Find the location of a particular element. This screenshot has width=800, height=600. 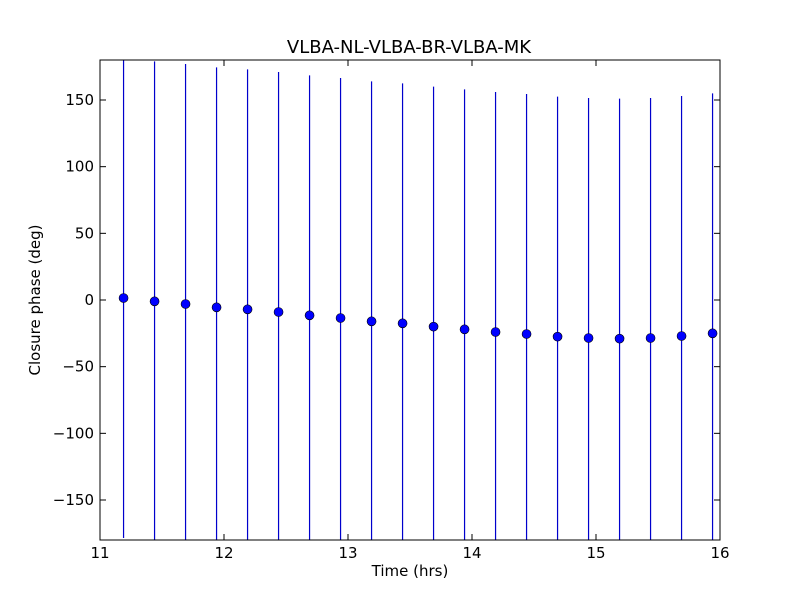

x-tick-label: 11 is located at coordinates (99, 553).